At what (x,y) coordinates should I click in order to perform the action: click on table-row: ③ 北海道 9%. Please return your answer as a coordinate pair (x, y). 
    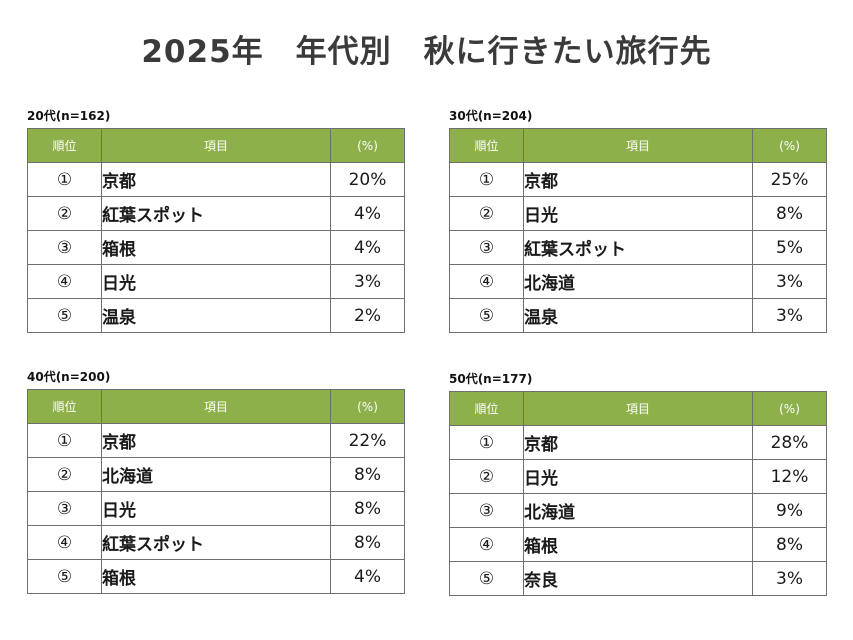
    Looking at the image, I should click on (638, 510).